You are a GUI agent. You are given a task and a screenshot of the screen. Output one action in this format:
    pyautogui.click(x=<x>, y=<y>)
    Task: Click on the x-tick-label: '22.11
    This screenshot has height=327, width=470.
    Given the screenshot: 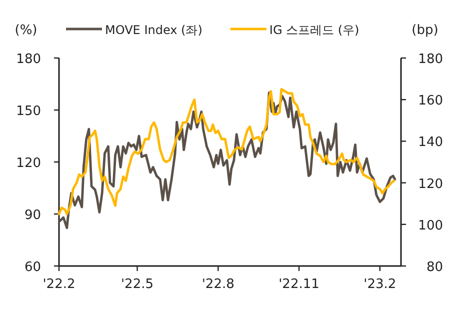 What is the action you would take?
    pyautogui.click(x=299, y=284)
    